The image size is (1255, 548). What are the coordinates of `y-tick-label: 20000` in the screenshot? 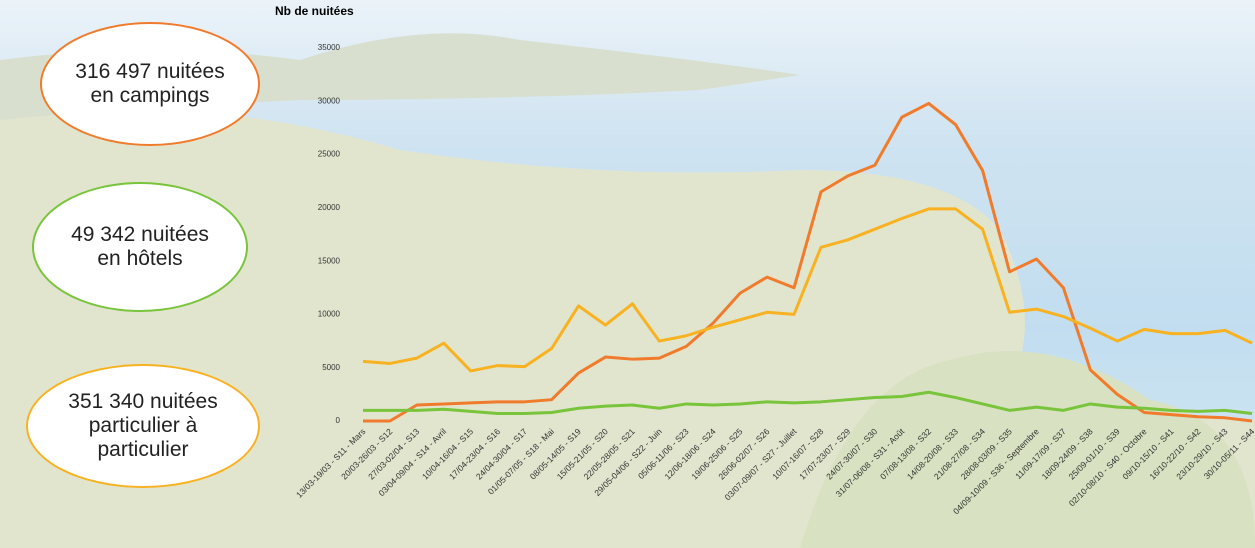 It's located at (329, 207).